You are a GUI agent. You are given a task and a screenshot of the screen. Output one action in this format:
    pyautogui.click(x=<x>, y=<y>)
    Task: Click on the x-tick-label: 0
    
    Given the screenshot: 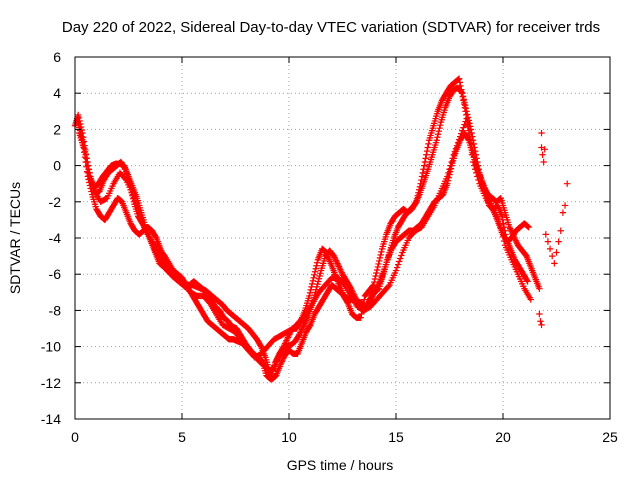 What is the action you would take?
    pyautogui.click(x=75, y=437)
    